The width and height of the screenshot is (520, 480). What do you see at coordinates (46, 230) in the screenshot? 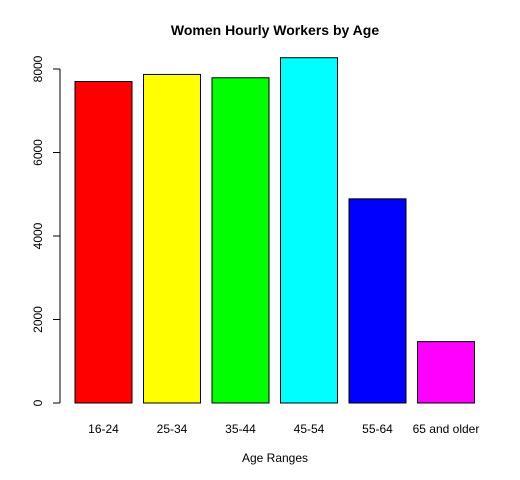
I see `y-axis: 0 2000 4000 6000 8000` at bounding box center [46, 230].